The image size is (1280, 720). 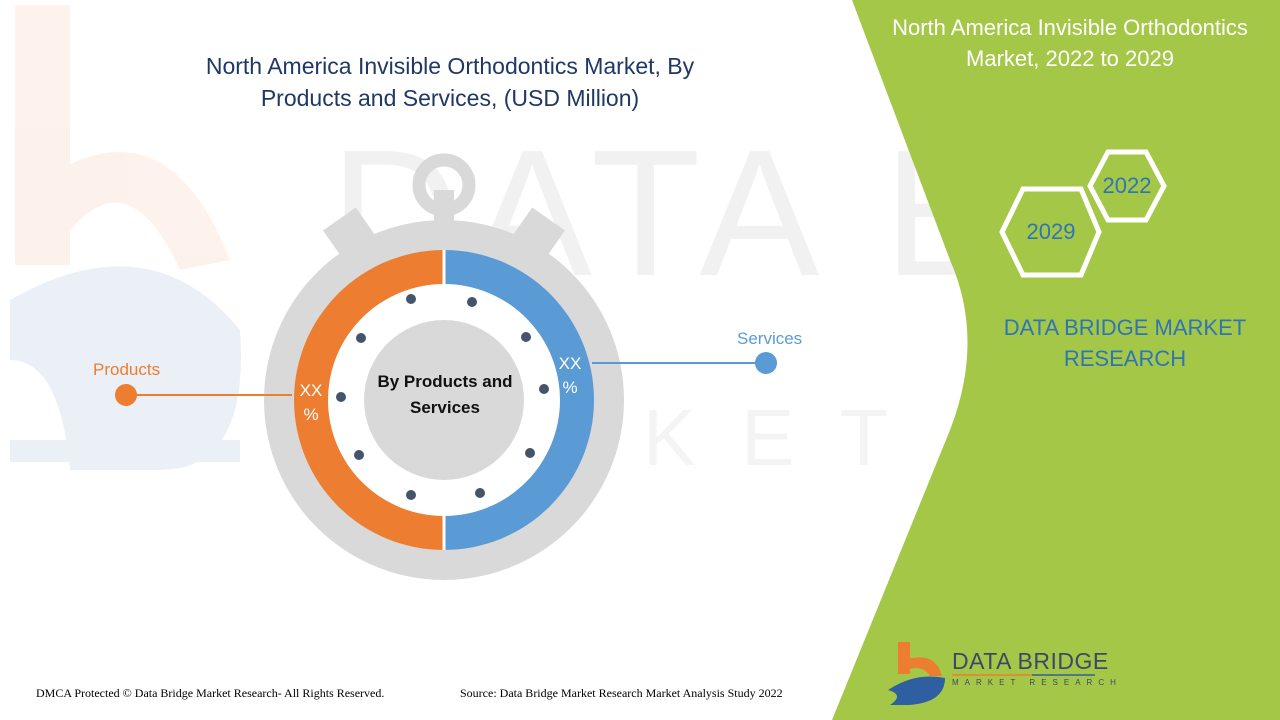 I want to click on services-percent-label: XX %, so click(x=570, y=376).